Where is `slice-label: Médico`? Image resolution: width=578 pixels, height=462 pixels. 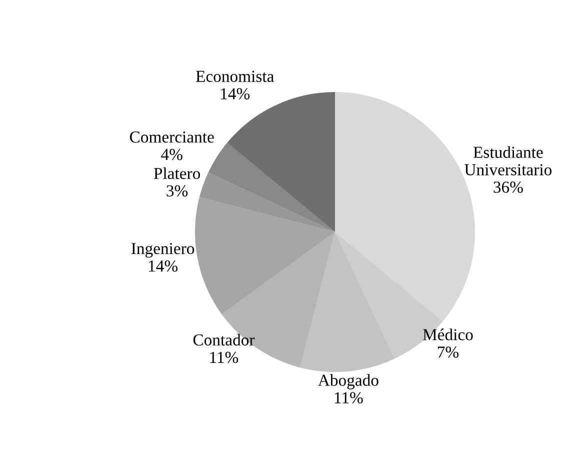 slice-label: Médico is located at coordinates (448, 334).